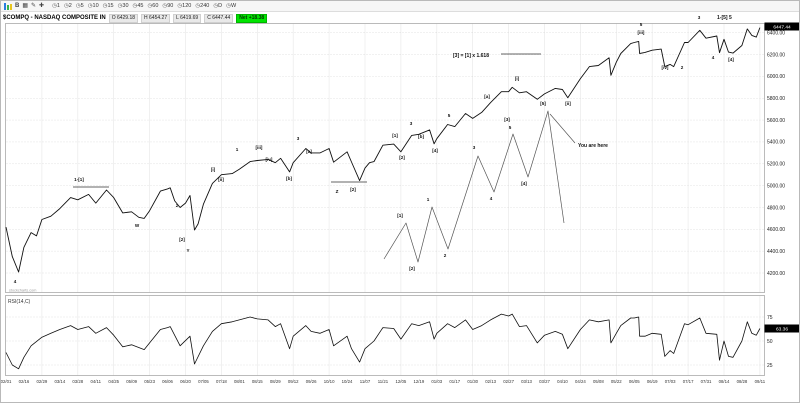 Image resolution: width=800 pixels, height=403 pixels. I want to click on price-axis-tick: 6000.00, so click(776, 77).